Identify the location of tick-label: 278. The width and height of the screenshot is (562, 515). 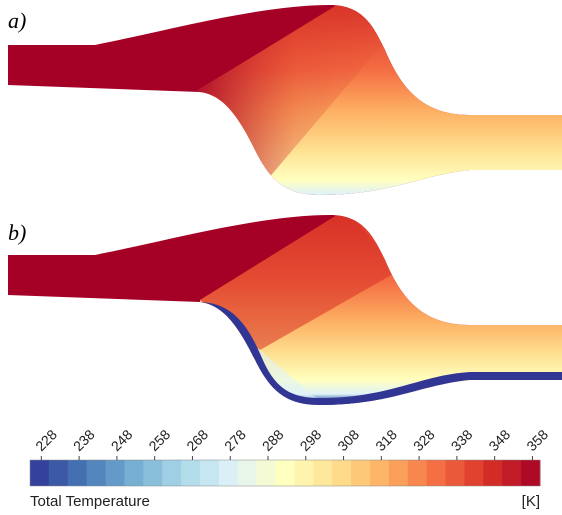
(235, 440).